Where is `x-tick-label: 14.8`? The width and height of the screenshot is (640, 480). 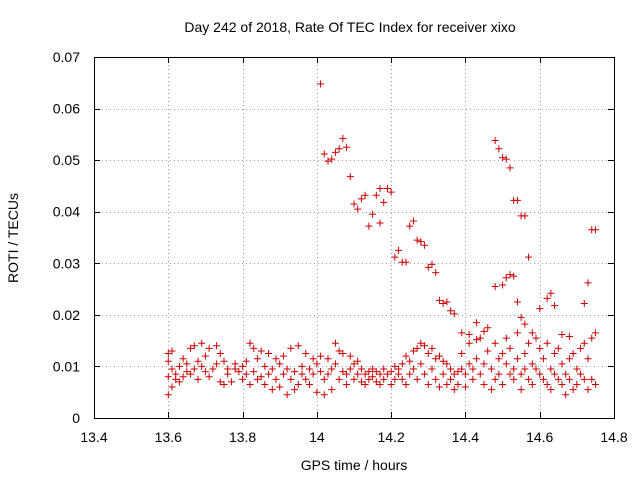
x-tick-label: 14.8 is located at coordinates (613, 437).